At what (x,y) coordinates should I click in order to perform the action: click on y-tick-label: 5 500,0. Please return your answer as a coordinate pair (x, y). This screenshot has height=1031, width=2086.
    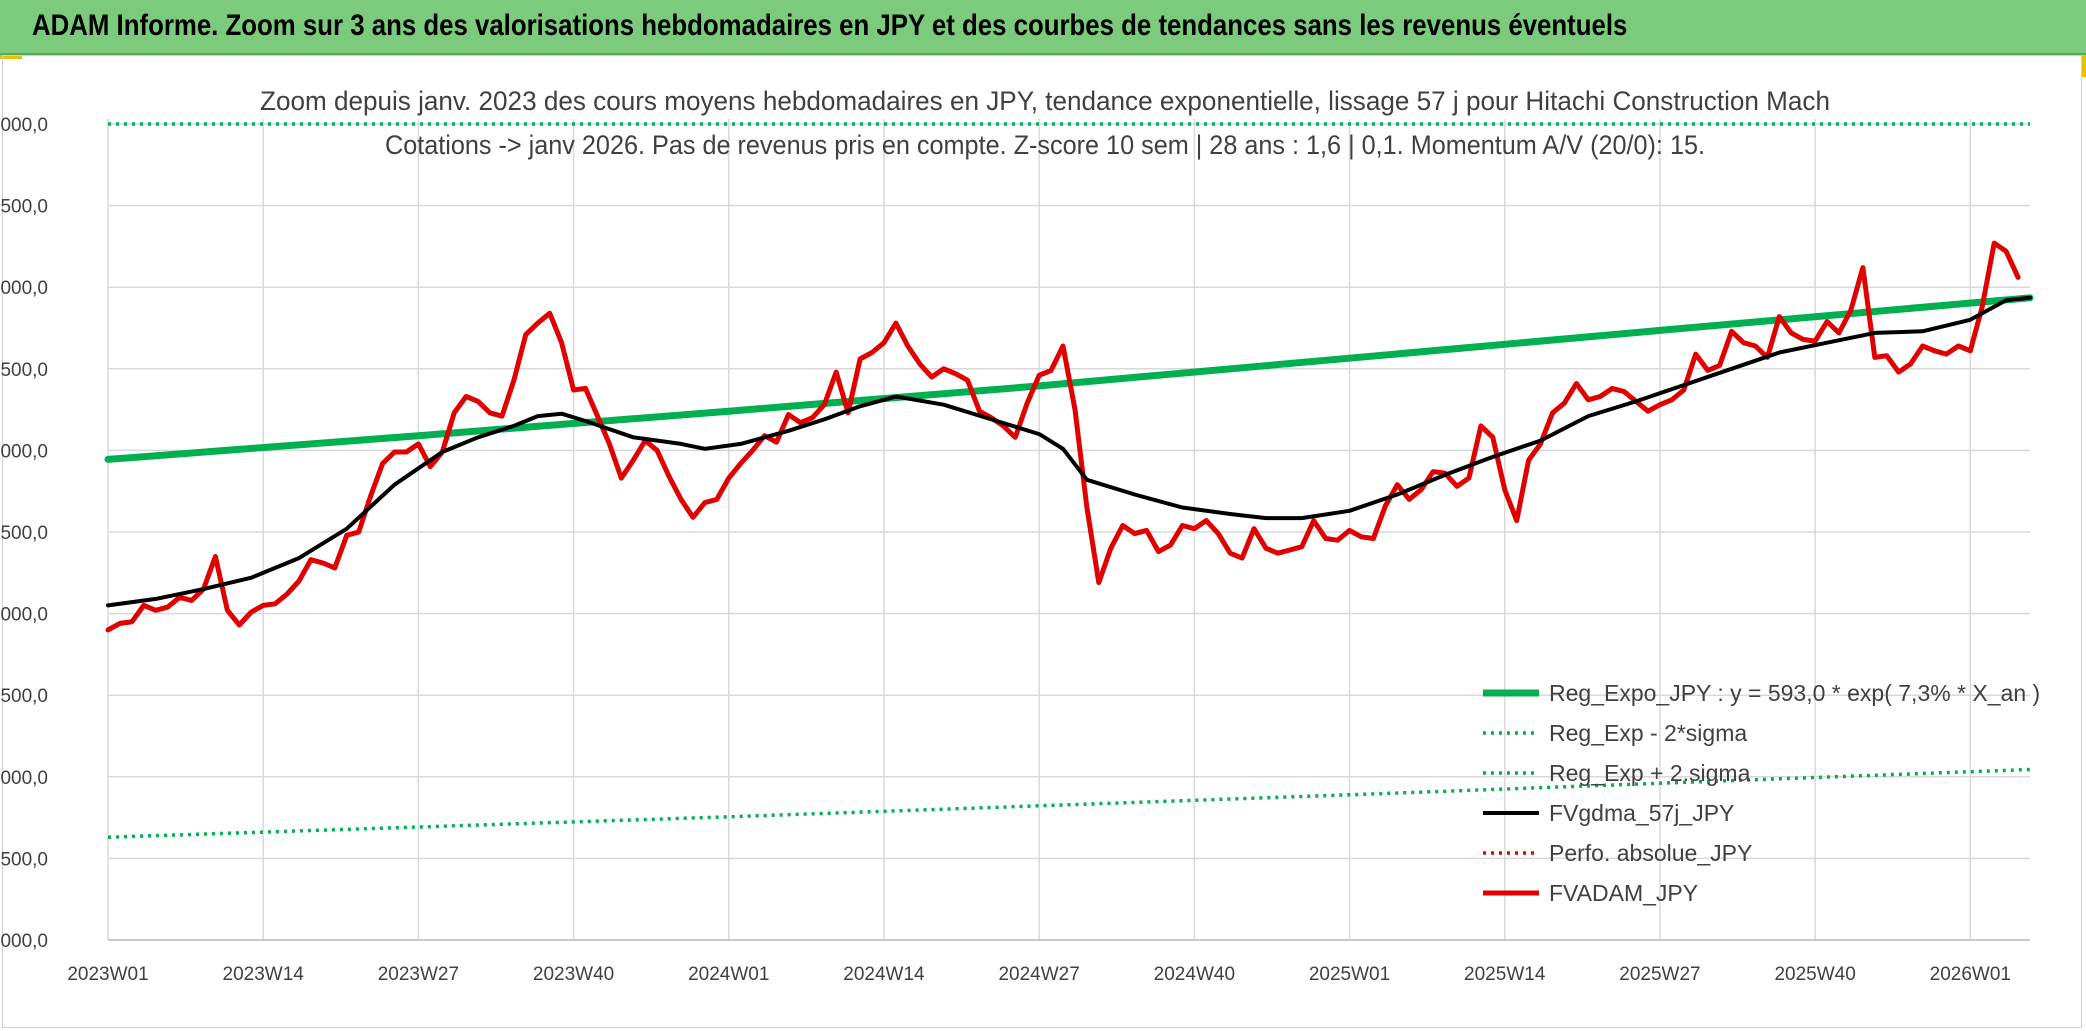
    Looking at the image, I should click on (24, 207).